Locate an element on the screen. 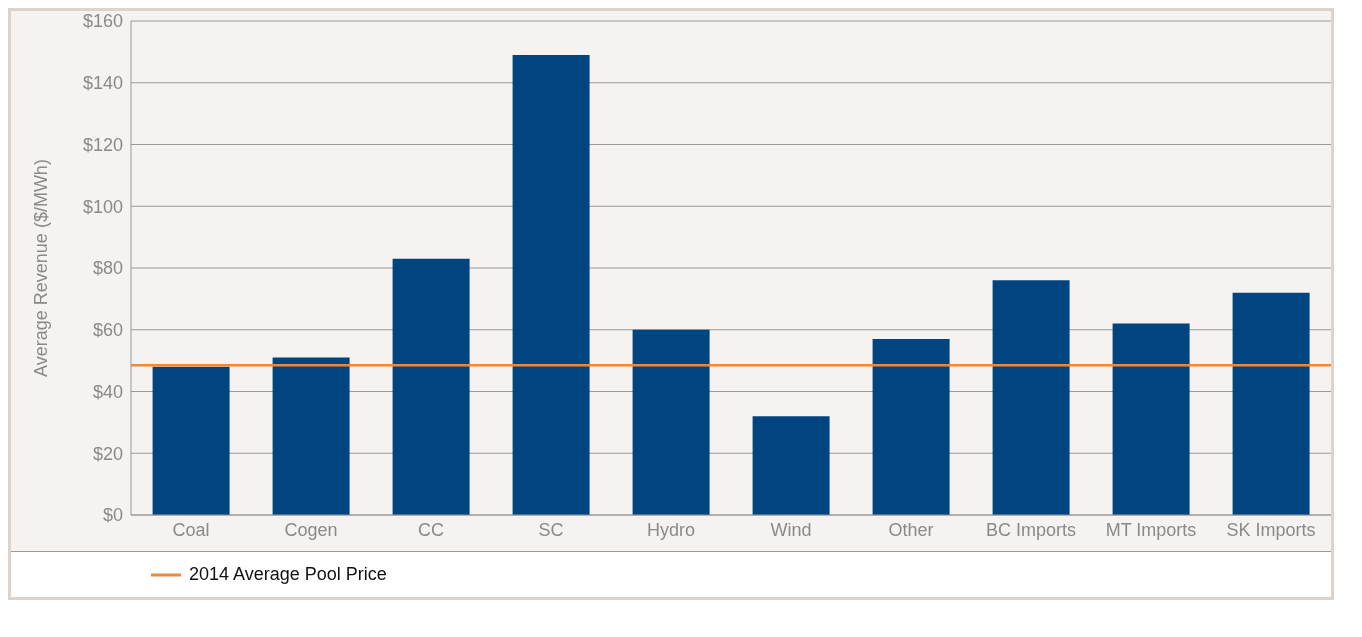 The height and width of the screenshot is (637, 1362). legend-label: 2014 Average Pool Price is located at coordinates (288, 574).